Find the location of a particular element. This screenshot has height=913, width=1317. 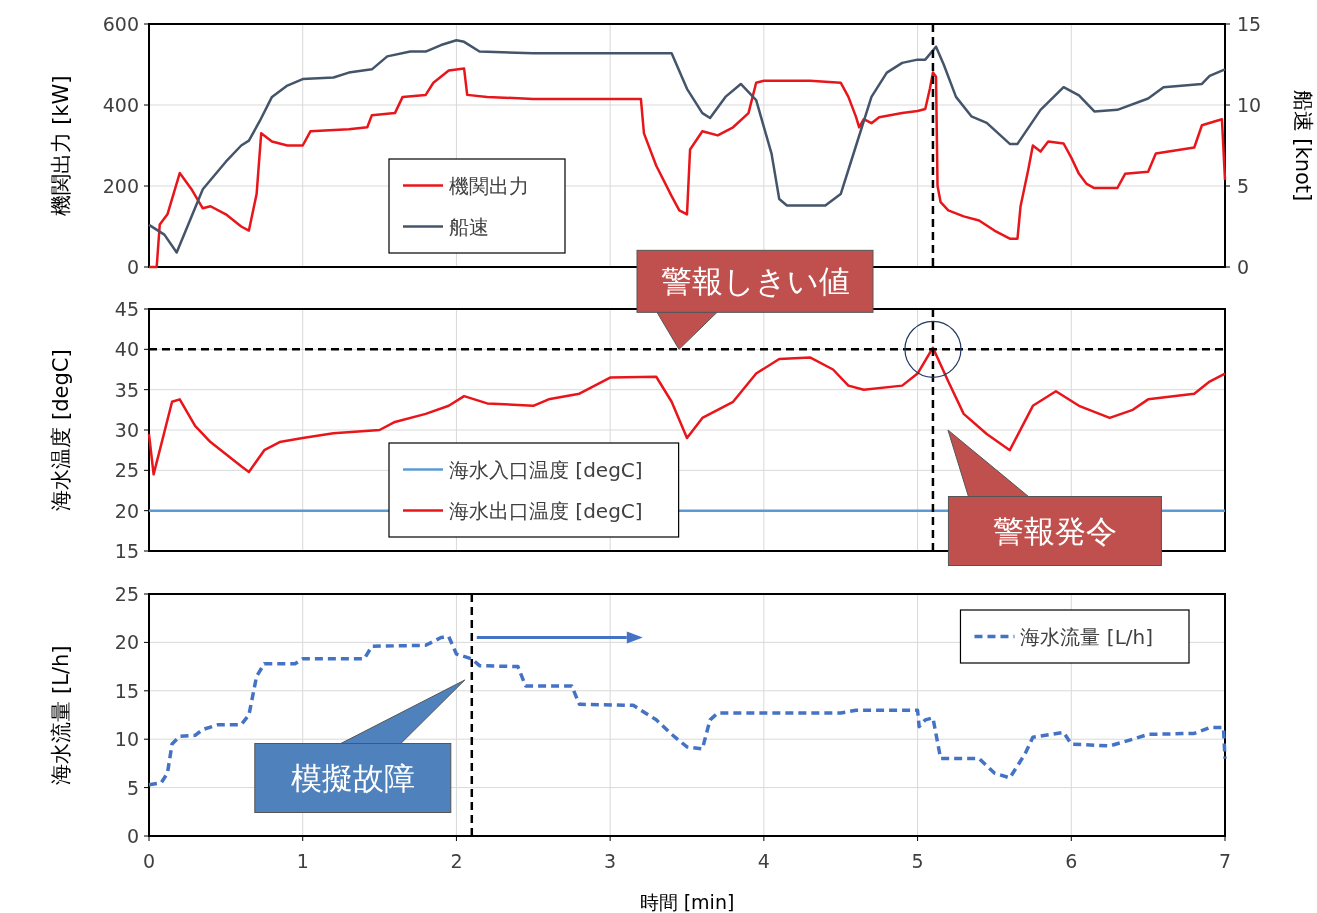

y-tick-label: 400 is located at coordinates (120, 105).